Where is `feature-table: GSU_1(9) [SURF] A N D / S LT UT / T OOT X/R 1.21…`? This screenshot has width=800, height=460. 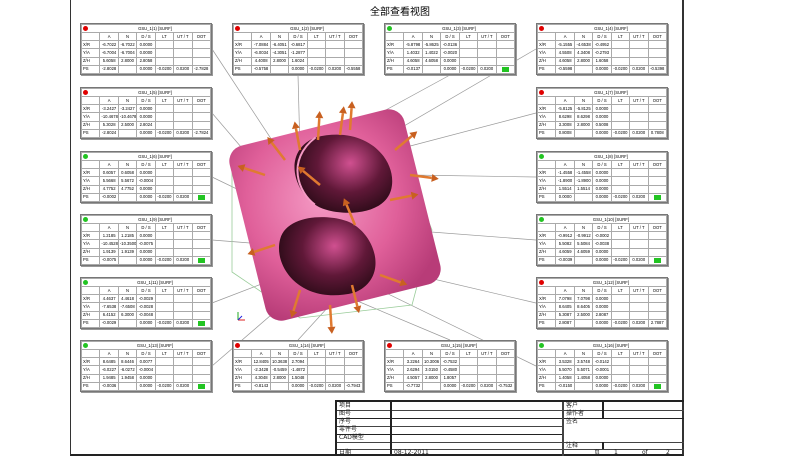
feature-table: GSU_1(9) [SURF] A N D / S LT UT / T OOT X/R 1.21… is located at coordinates (146, 240).